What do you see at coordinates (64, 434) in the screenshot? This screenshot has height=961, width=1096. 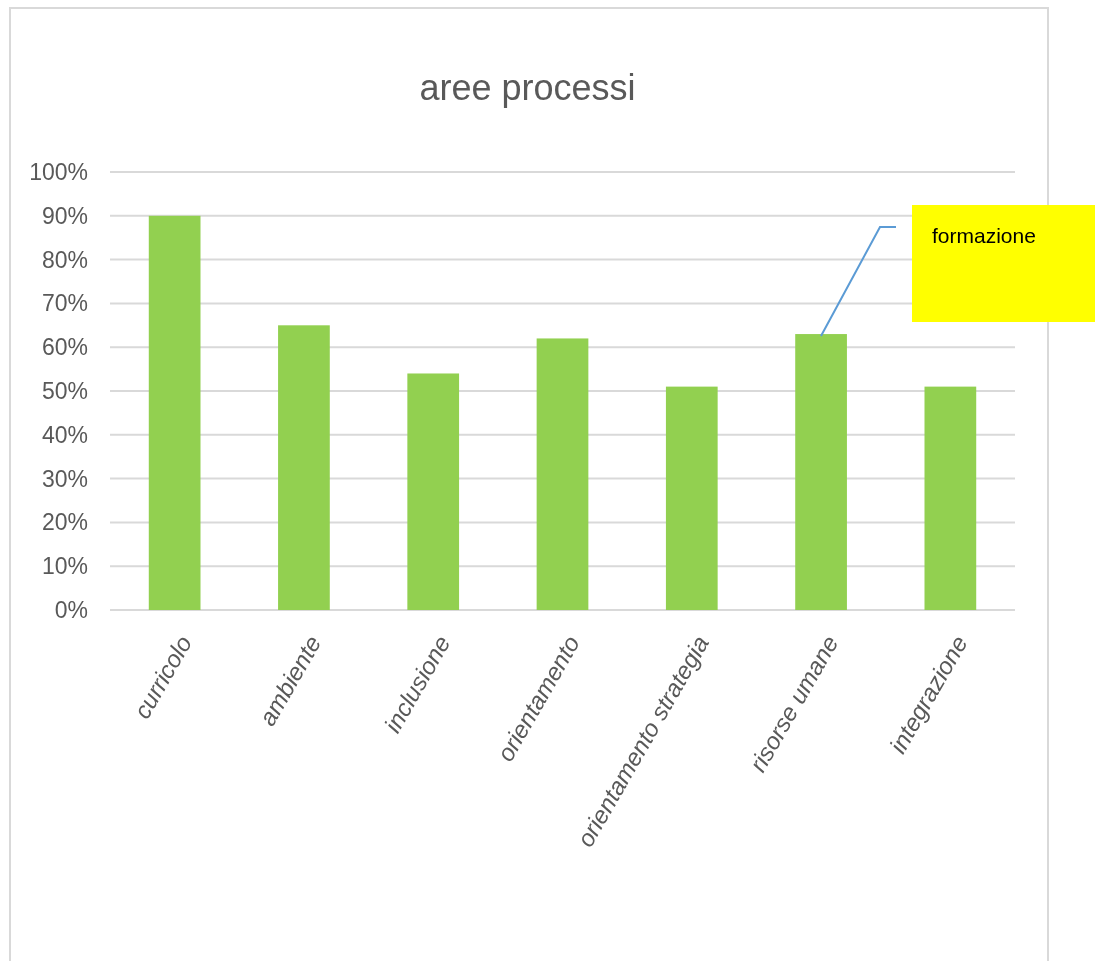 I see `y-tick-label: 40%` at bounding box center [64, 434].